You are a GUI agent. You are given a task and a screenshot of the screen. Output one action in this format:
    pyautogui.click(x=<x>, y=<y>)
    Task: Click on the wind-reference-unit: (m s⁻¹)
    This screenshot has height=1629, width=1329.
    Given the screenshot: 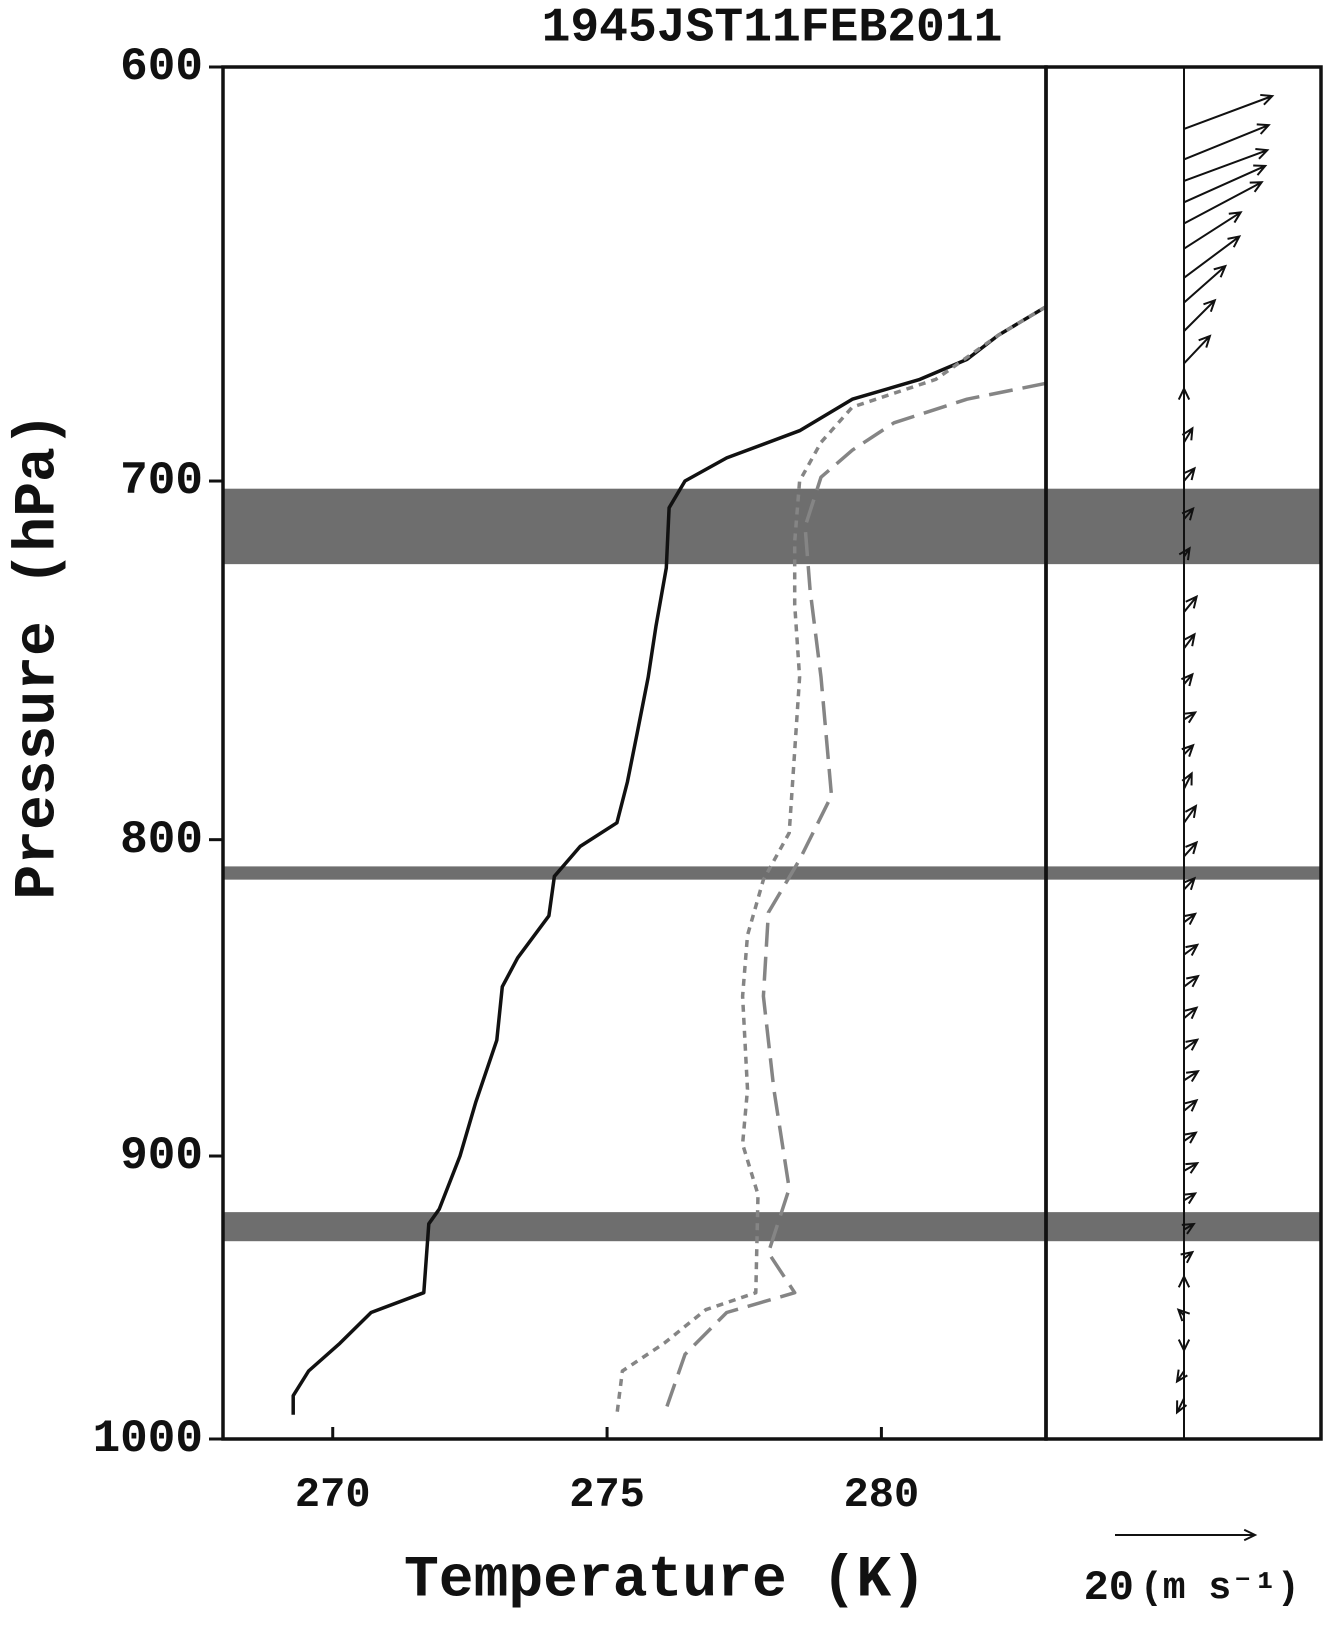 What is the action you would take?
    pyautogui.click(x=1220, y=1588)
    